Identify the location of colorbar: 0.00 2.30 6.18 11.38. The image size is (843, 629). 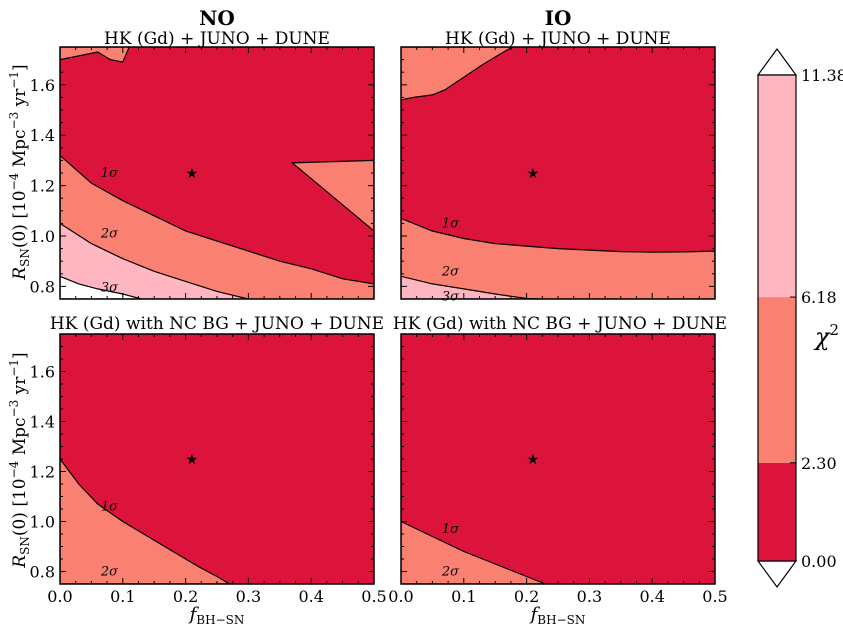
(799, 318).